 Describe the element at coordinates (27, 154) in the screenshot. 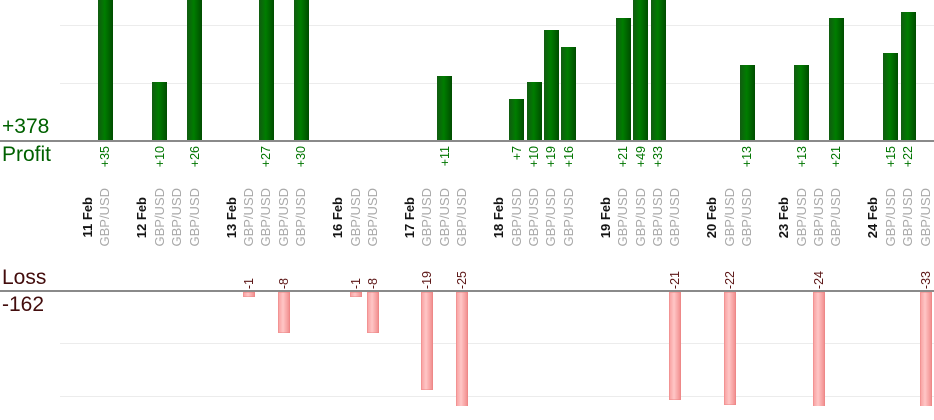

I see `profit-axis-title: Profit` at that location.